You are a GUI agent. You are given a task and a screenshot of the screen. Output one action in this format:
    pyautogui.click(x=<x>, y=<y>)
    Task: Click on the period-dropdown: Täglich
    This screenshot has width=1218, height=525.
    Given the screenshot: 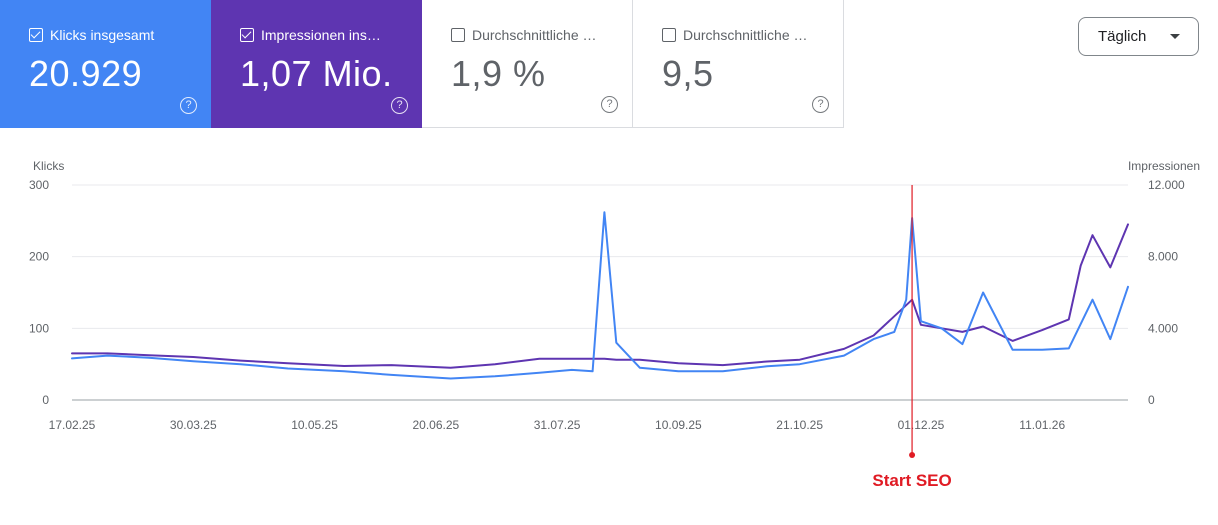 What is the action you would take?
    pyautogui.click(x=1138, y=36)
    